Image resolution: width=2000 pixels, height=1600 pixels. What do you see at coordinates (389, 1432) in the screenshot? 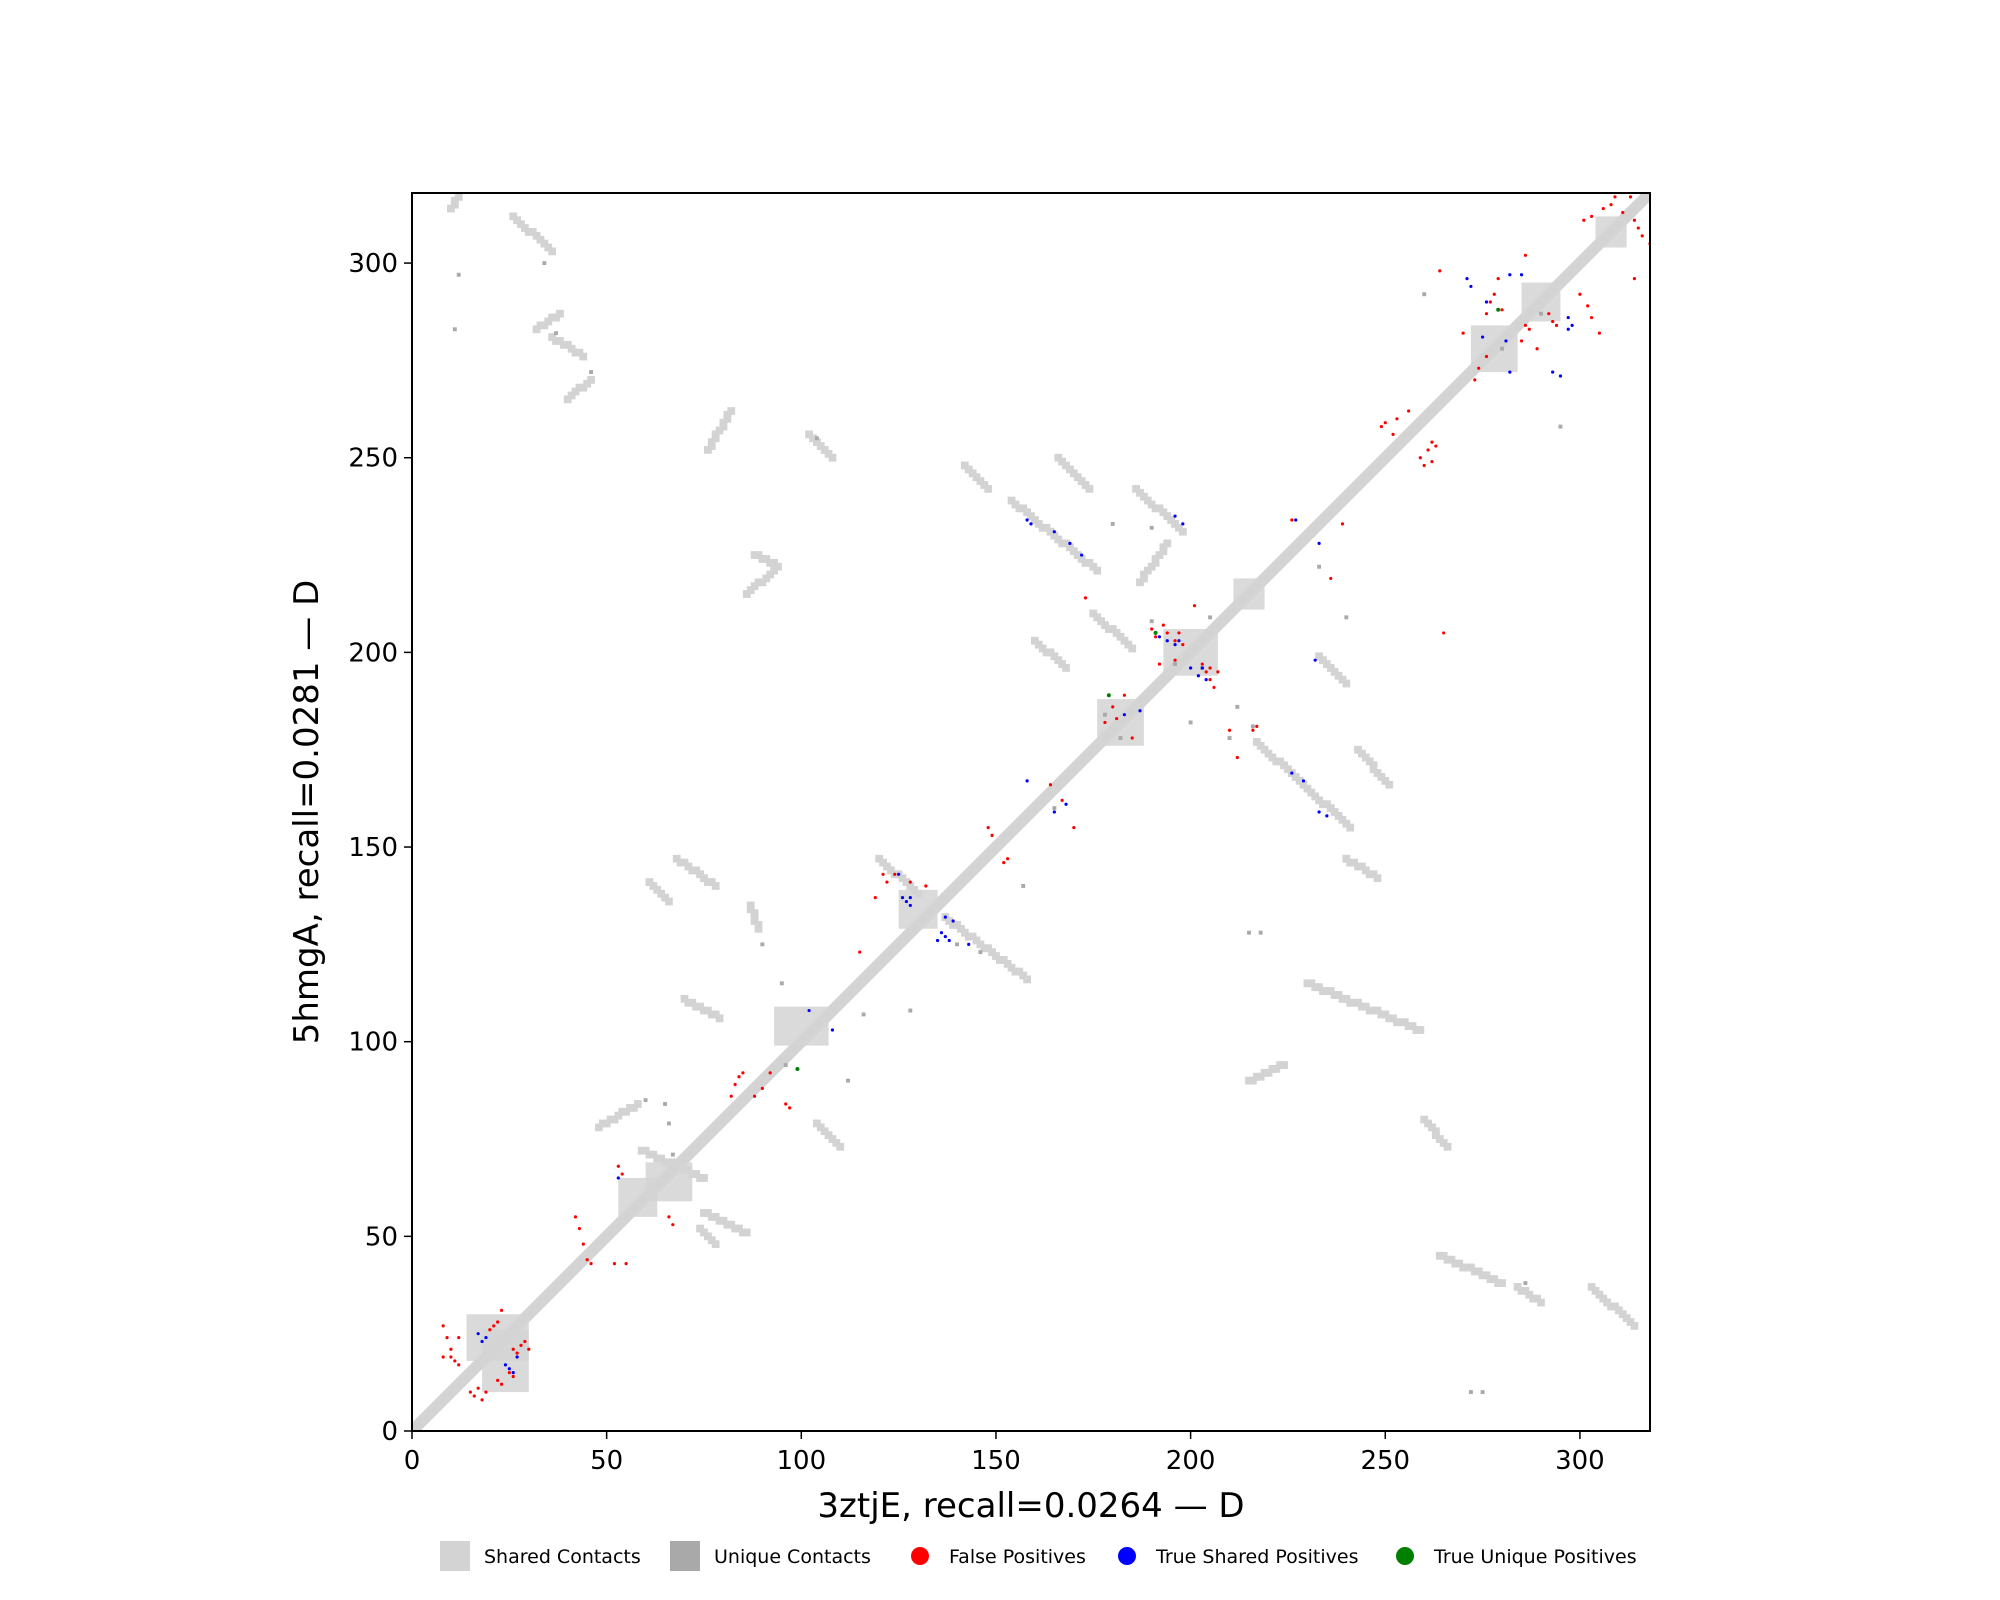
I see `y-tick-label: 0` at bounding box center [389, 1432].